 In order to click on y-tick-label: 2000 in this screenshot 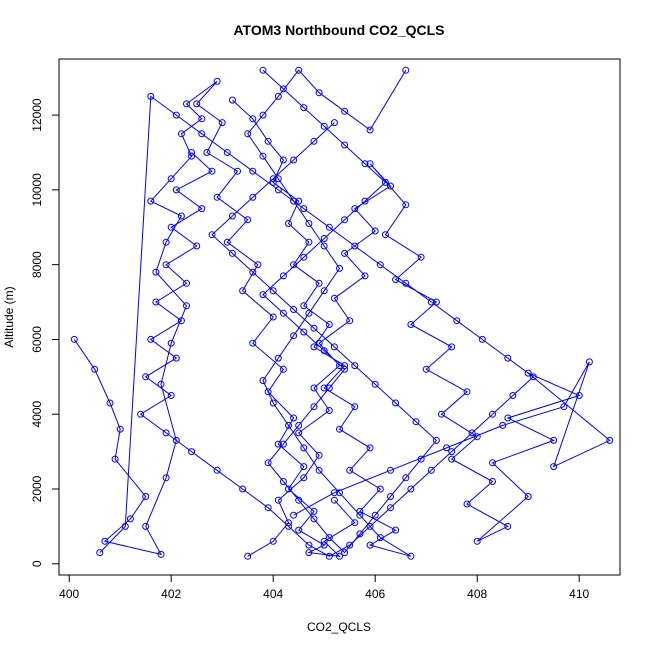, I will do `click(37, 488)`.